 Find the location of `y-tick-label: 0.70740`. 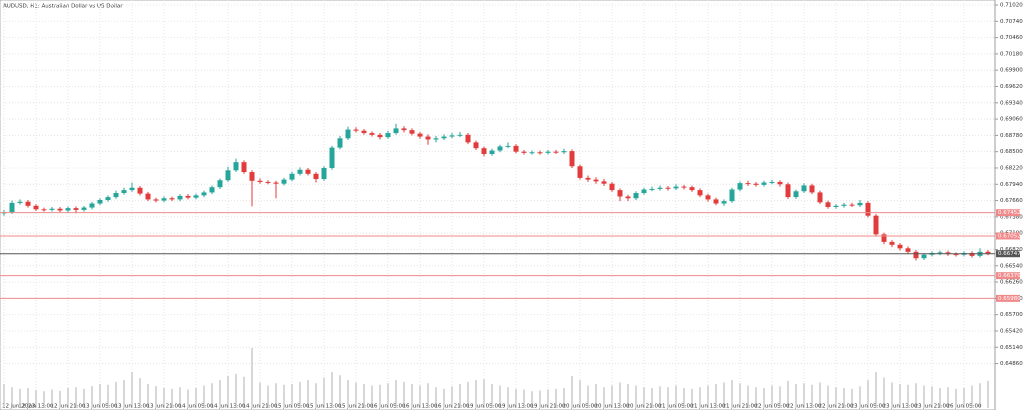

y-tick-label: 0.70740 is located at coordinates (1011, 22).